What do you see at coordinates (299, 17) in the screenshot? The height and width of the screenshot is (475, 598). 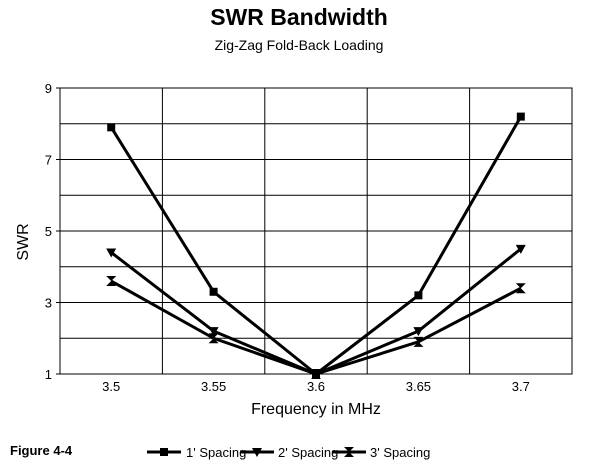 I see `chart-title: SWR Bandwidth` at bounding box center [299, 17].